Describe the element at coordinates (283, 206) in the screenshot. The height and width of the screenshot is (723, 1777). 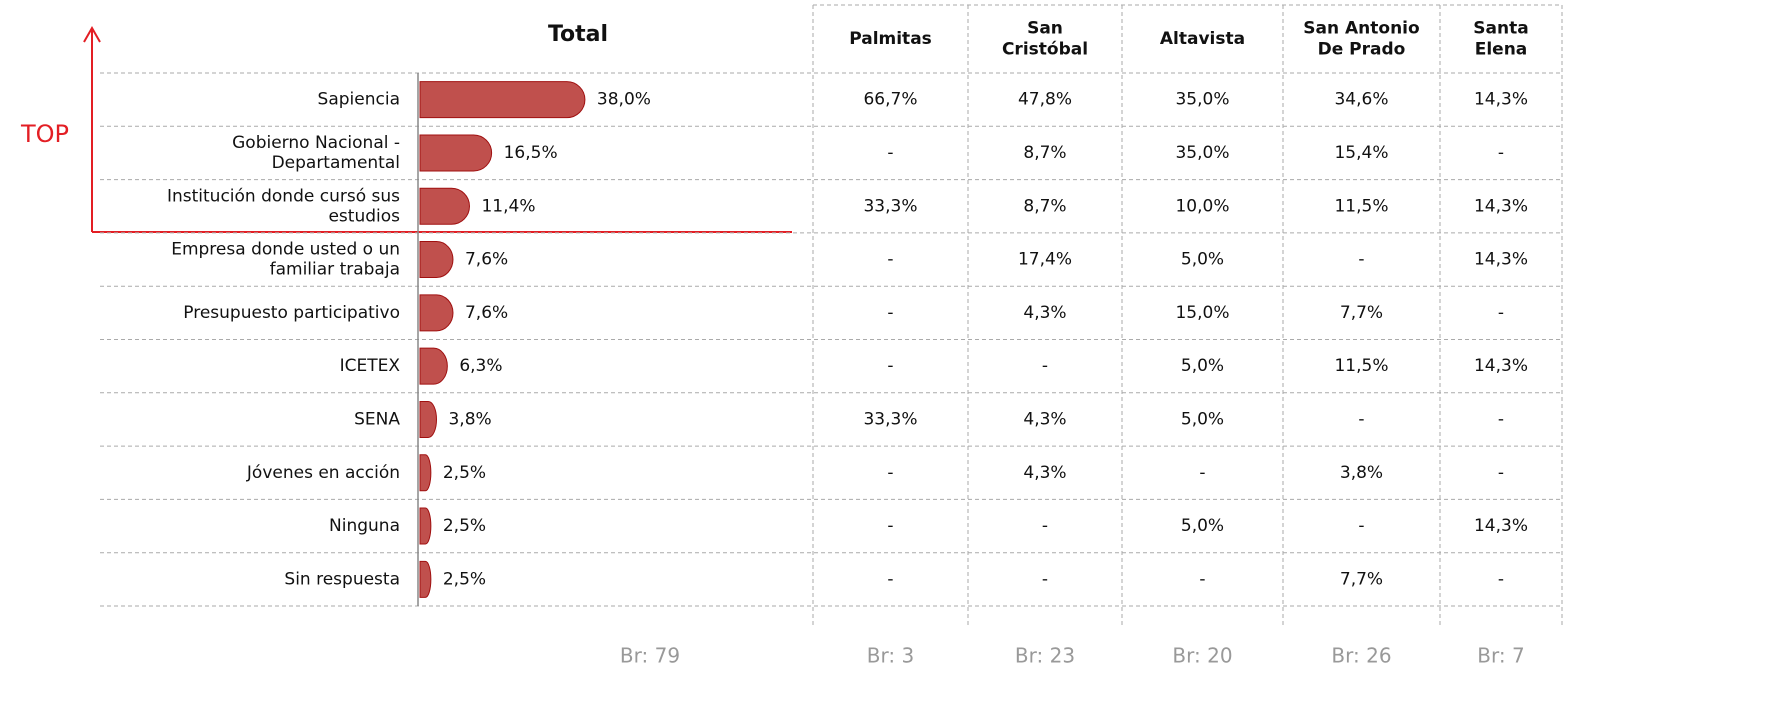
I see `category-label: Institución donde cursó sus estudios` at that location.